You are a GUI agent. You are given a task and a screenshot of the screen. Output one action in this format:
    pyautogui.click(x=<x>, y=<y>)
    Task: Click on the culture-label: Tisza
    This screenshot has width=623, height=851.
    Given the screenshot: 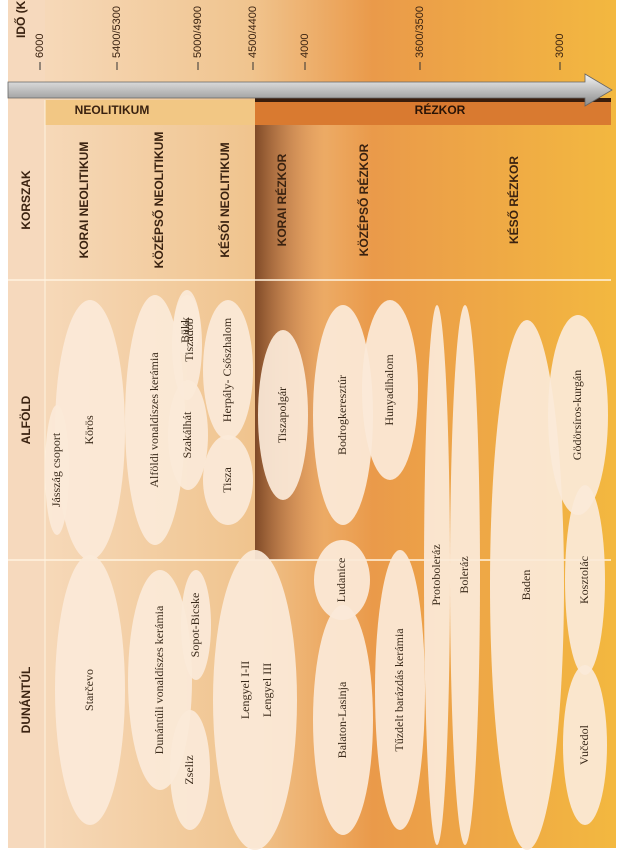 What is the action you would take?
    pyautogui.click(x=227, y=480)
    